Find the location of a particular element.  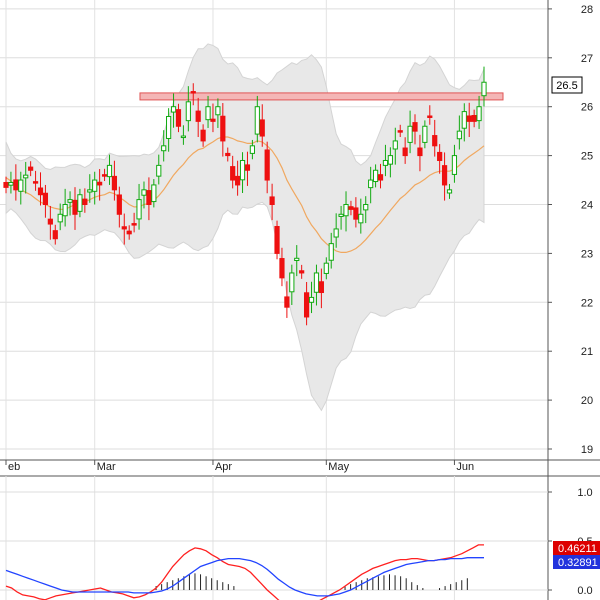

indicator-lines is located at coordinates (244, 572).